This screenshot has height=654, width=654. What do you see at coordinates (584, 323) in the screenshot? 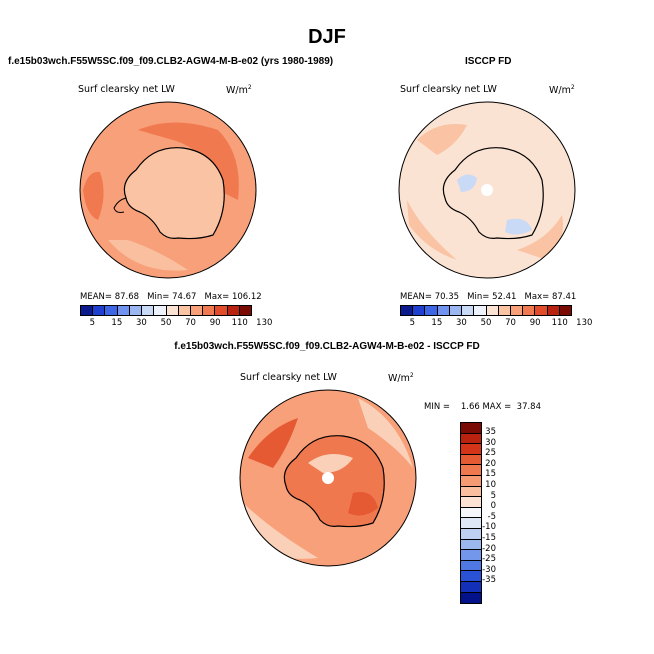
I see `obs-colorbar-tick: 130` at bounding box center [584, 323].